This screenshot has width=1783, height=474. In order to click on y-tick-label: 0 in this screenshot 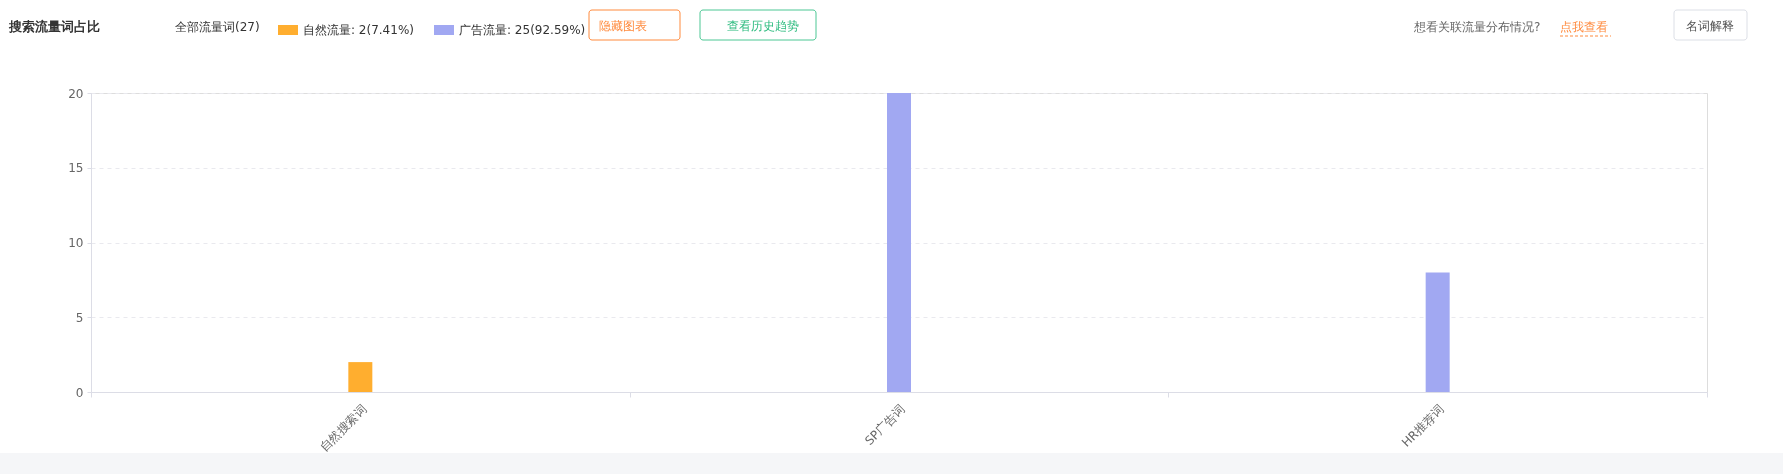, I will do `click(79, 392)`.